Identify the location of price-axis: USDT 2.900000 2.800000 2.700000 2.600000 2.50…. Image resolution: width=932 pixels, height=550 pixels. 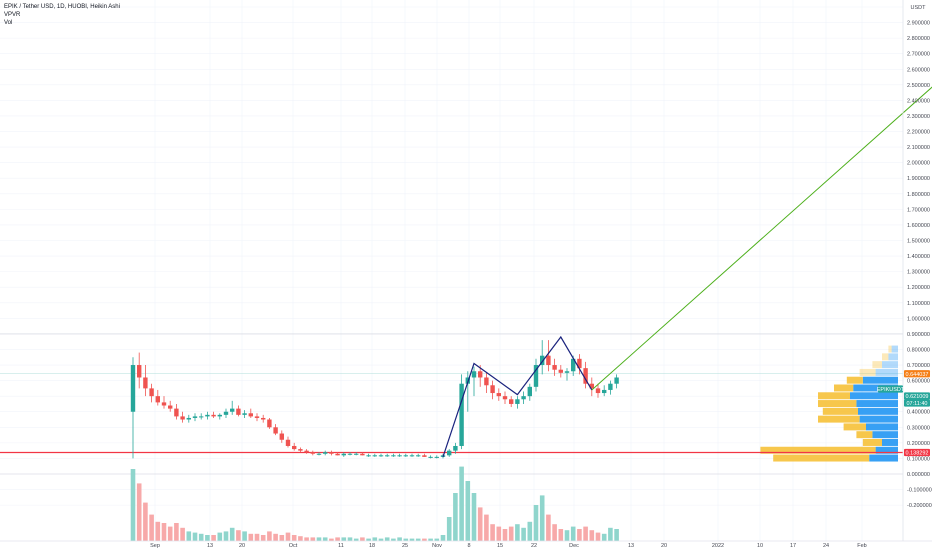
(919, 257).